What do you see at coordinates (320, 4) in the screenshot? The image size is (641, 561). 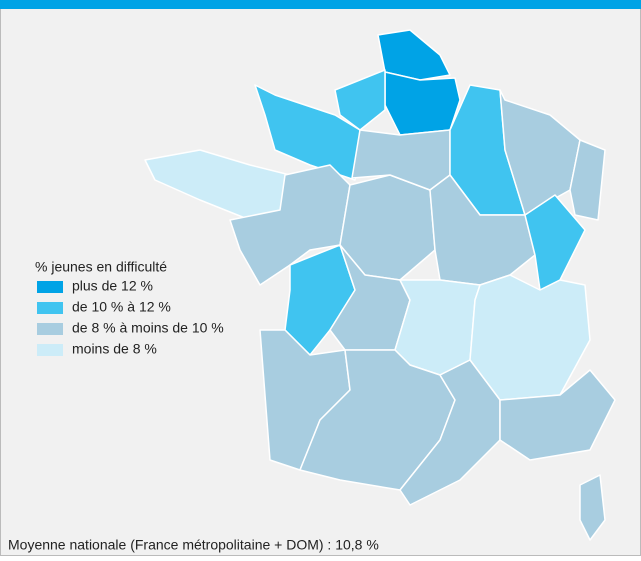 I see `top-bar` at bounding box center [320, 4].